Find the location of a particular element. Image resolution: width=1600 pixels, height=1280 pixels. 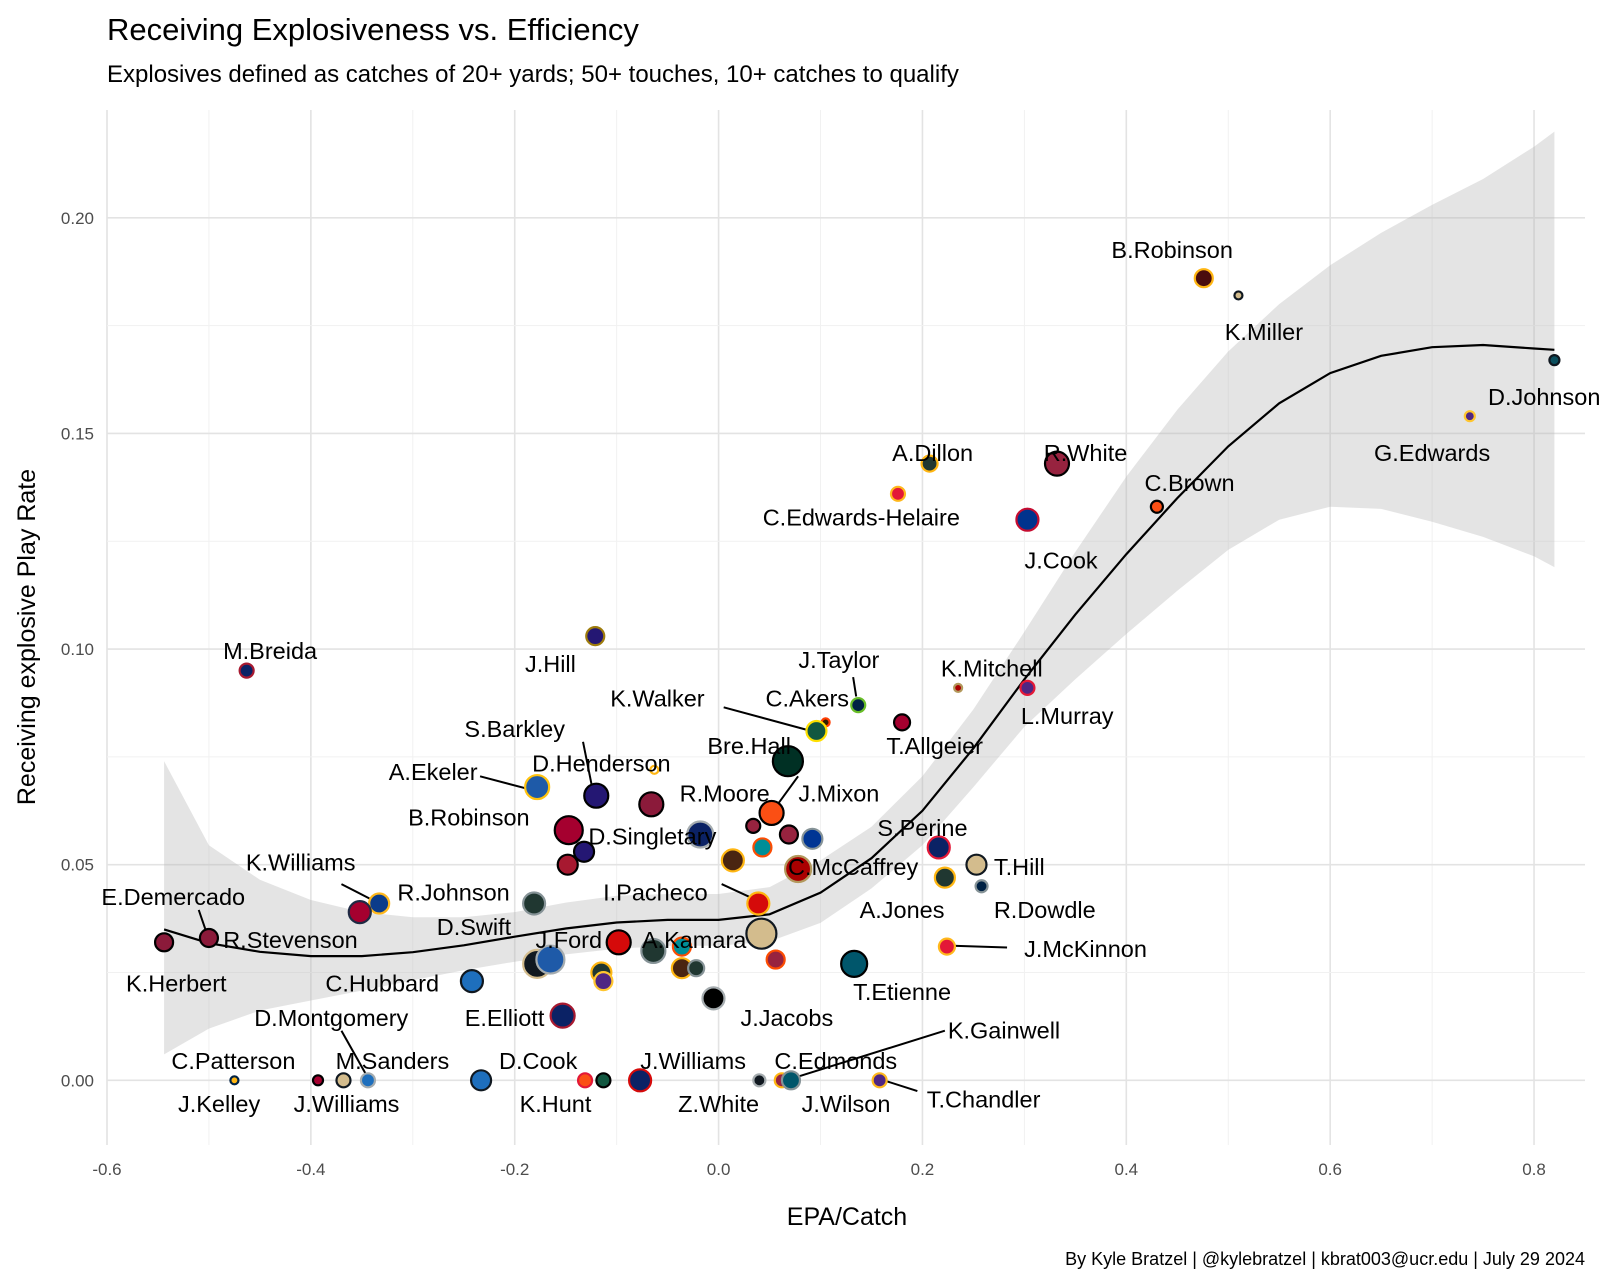

point-label: B.Robinson is located at coordinates (469, 817).